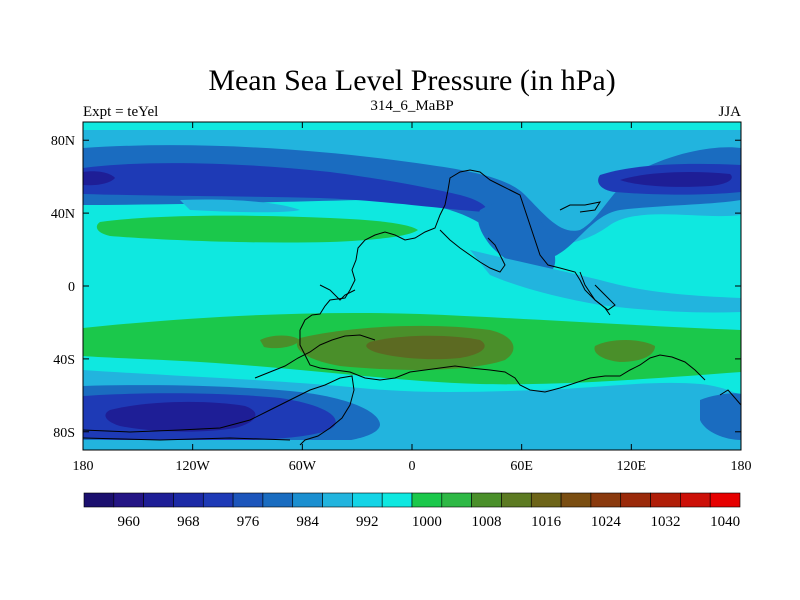 The width and height of the screenshot is (800, 600). What do you see at coordinates (521, 466) in the screenshot?
I see `lon-tick-label: 60E` at bounding box center [521, 466].